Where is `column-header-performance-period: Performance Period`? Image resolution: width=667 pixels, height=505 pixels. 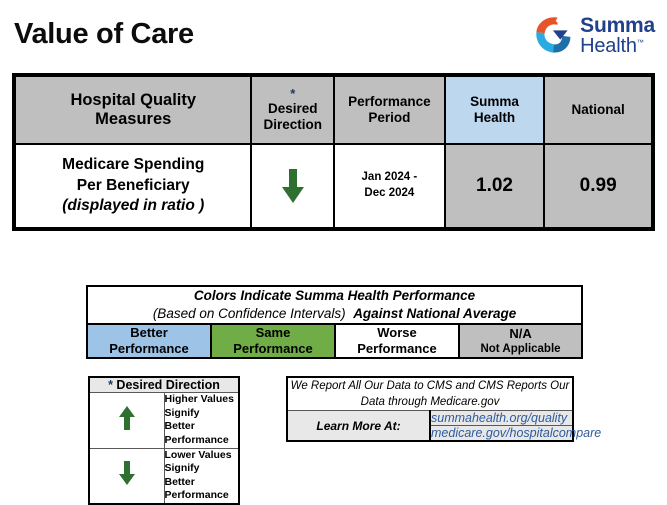 column-header-performance-period: Performance Period is located at coordinates (389, 109).